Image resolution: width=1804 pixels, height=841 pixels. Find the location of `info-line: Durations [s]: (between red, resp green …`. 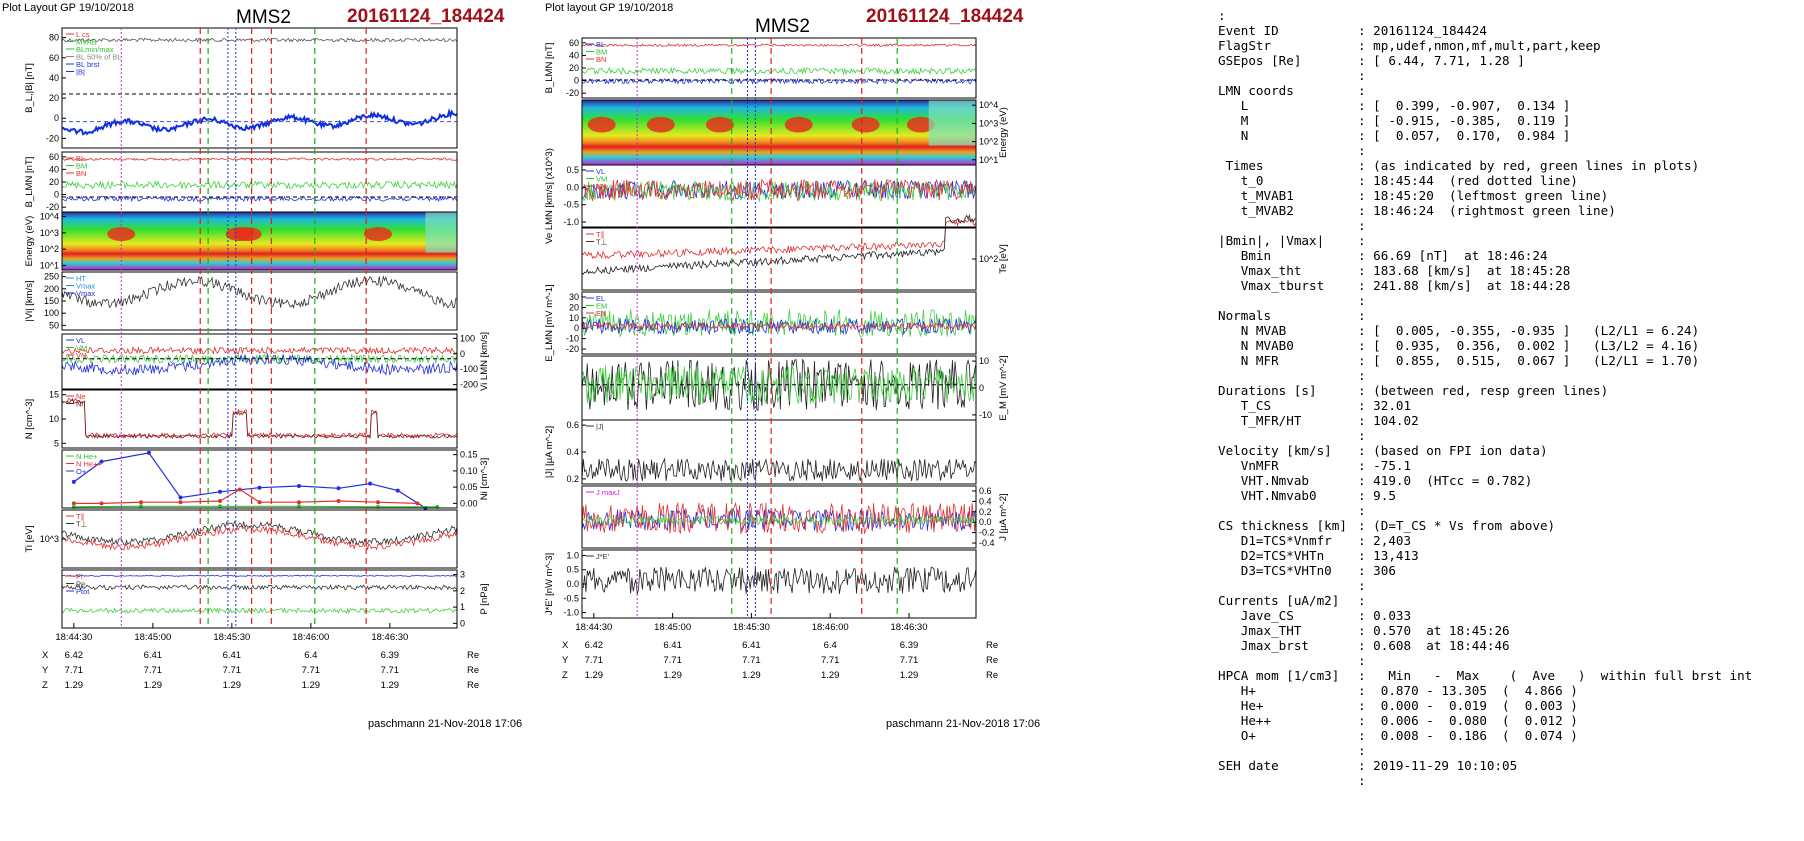

info-line: Durations [s]: (between red, resp green … is located at coordinates (1508, 390).